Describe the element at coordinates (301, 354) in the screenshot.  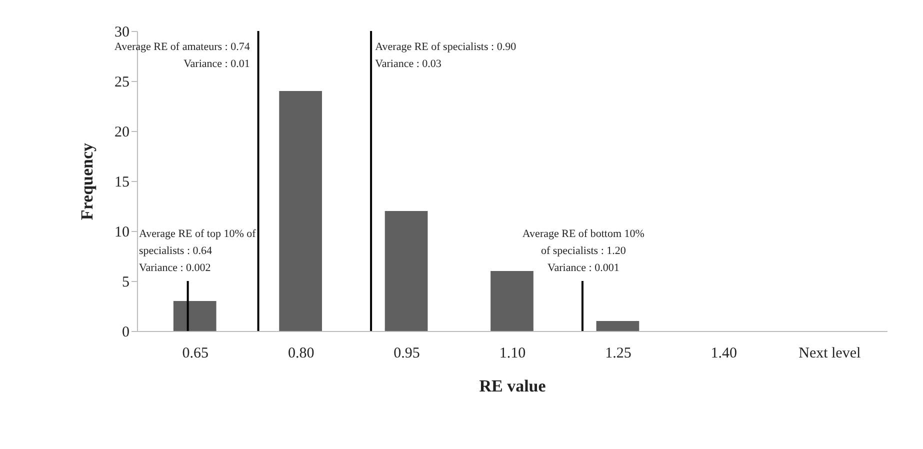
I see `x-tick-label: 0.80` at that location.